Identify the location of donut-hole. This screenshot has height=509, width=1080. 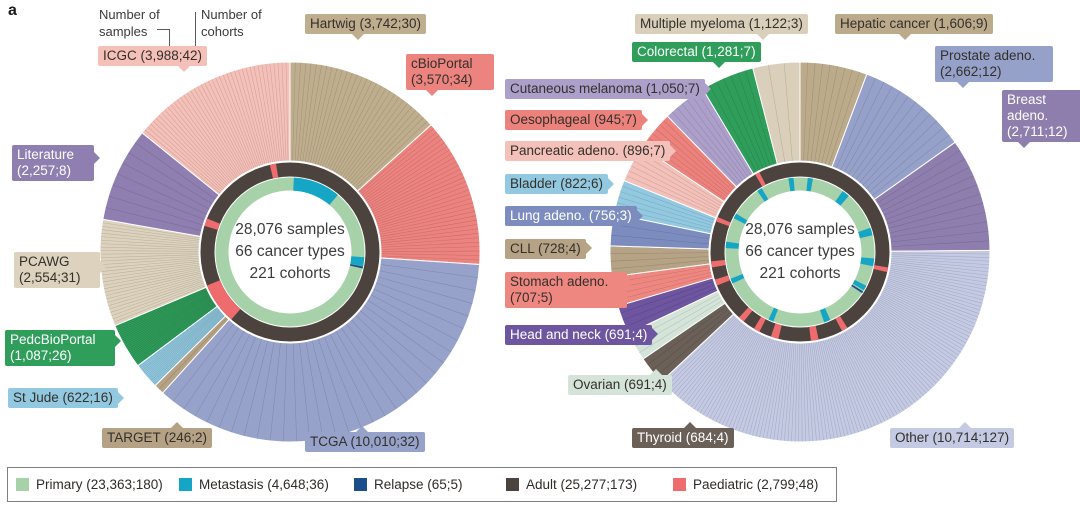
(800, 252).